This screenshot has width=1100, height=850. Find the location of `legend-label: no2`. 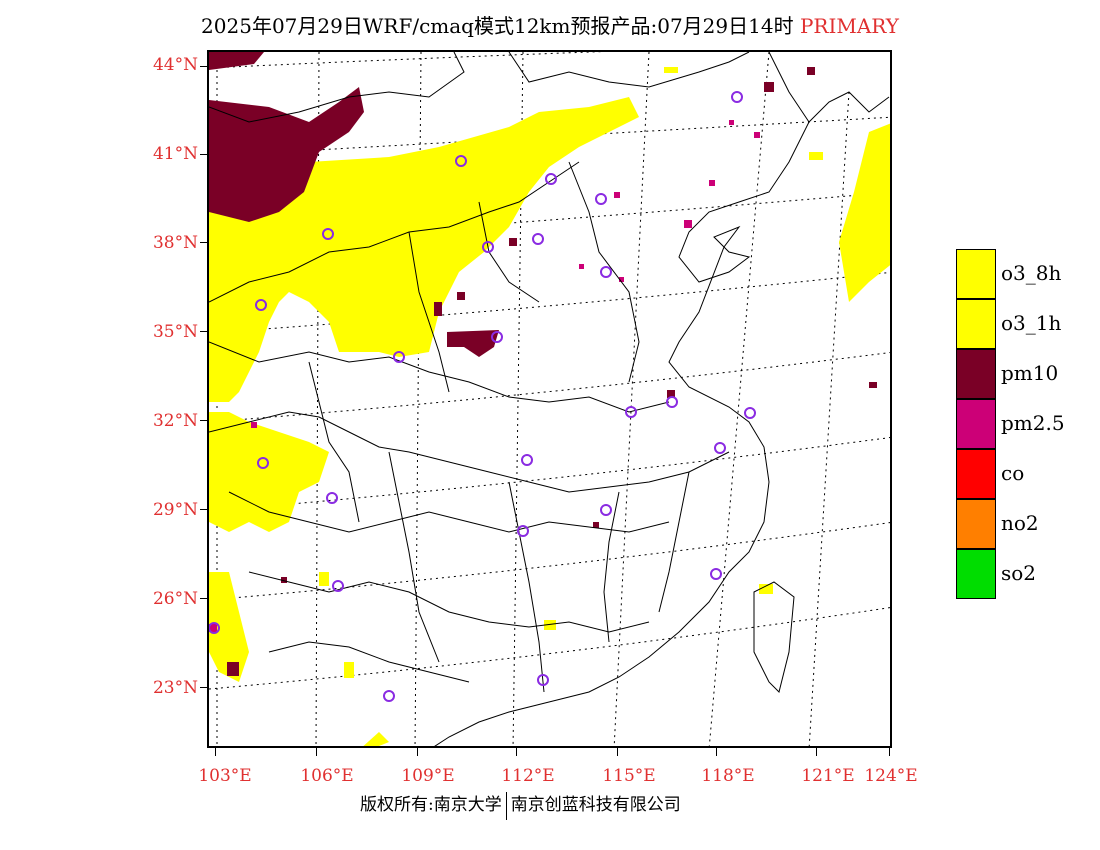

legend-label: no2 is located at coordinates (1020, 523).